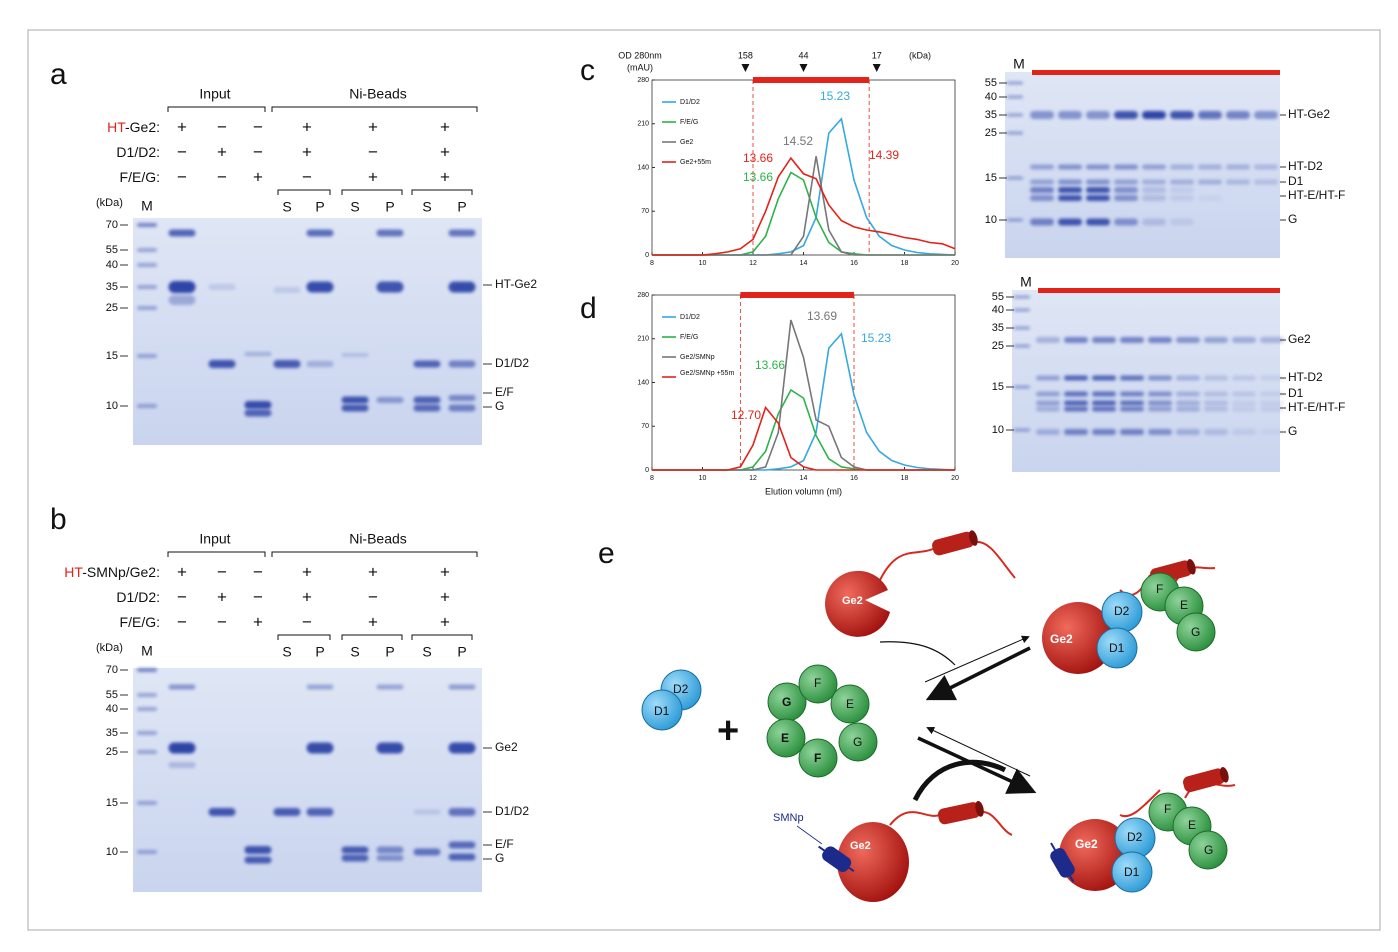 This screenshot has width=1398, height=952. What do you see at coordinates (905, 263) in the screenshot?
I see `x-tick-label: 18` at bounding box center [905, 263].